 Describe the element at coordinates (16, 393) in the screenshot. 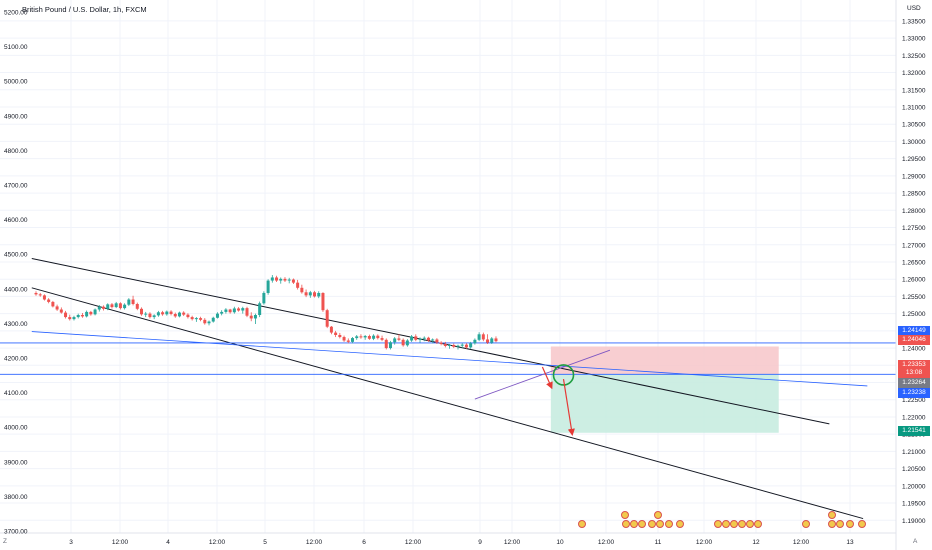

I see `left-axis-tick: 4100.00` at that location.